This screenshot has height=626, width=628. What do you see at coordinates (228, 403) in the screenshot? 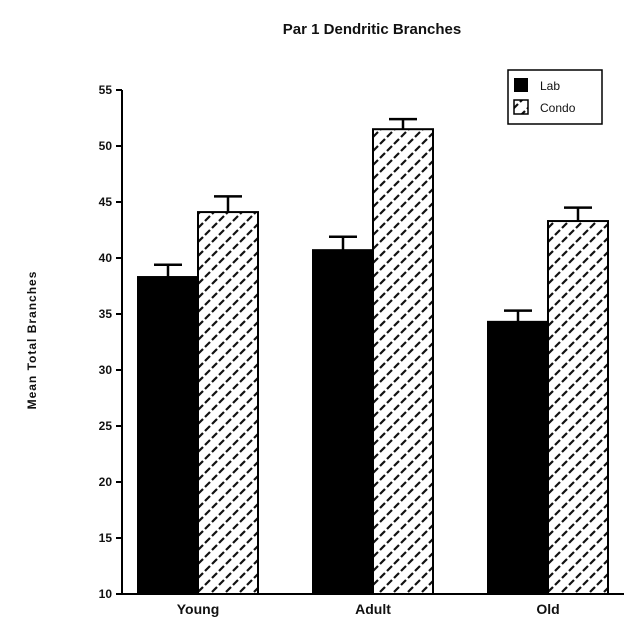
I see `bar-condo-young` at bounding box center [228, 403].